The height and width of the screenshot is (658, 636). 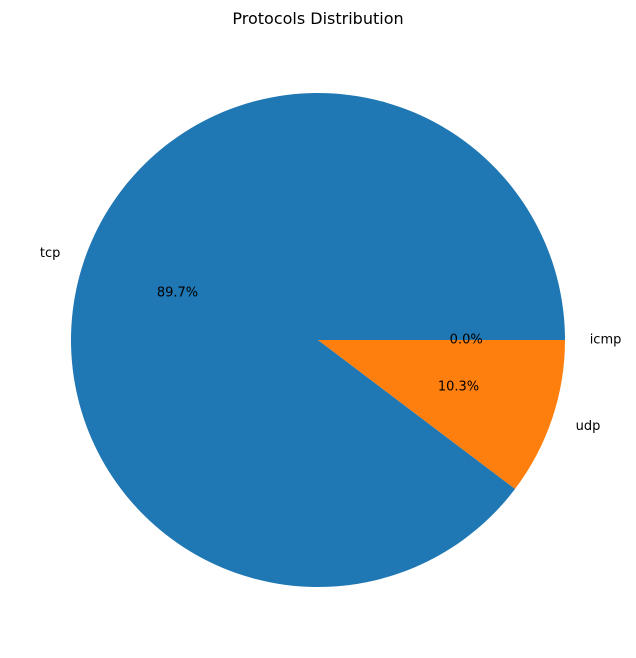 I want to click on slice-label-tcp: tcp, so click(x=50, y=253).